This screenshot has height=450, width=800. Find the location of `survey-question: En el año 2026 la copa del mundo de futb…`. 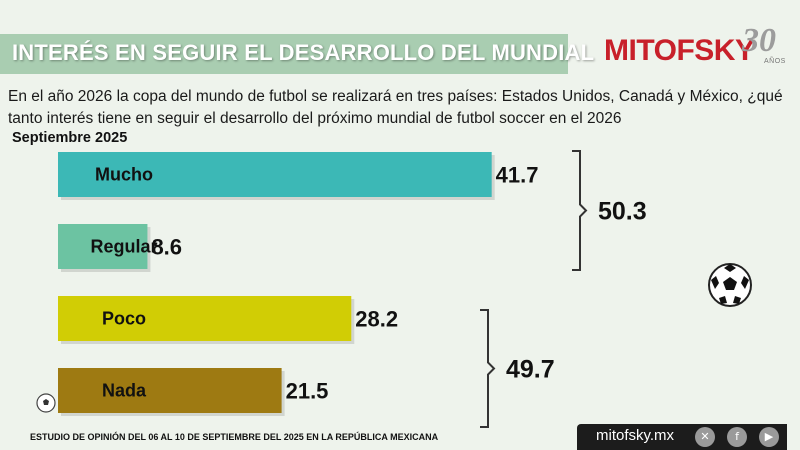

survey-question: En el año 2026 la copa del mundo de futb… is located at coordinates (395, 107).